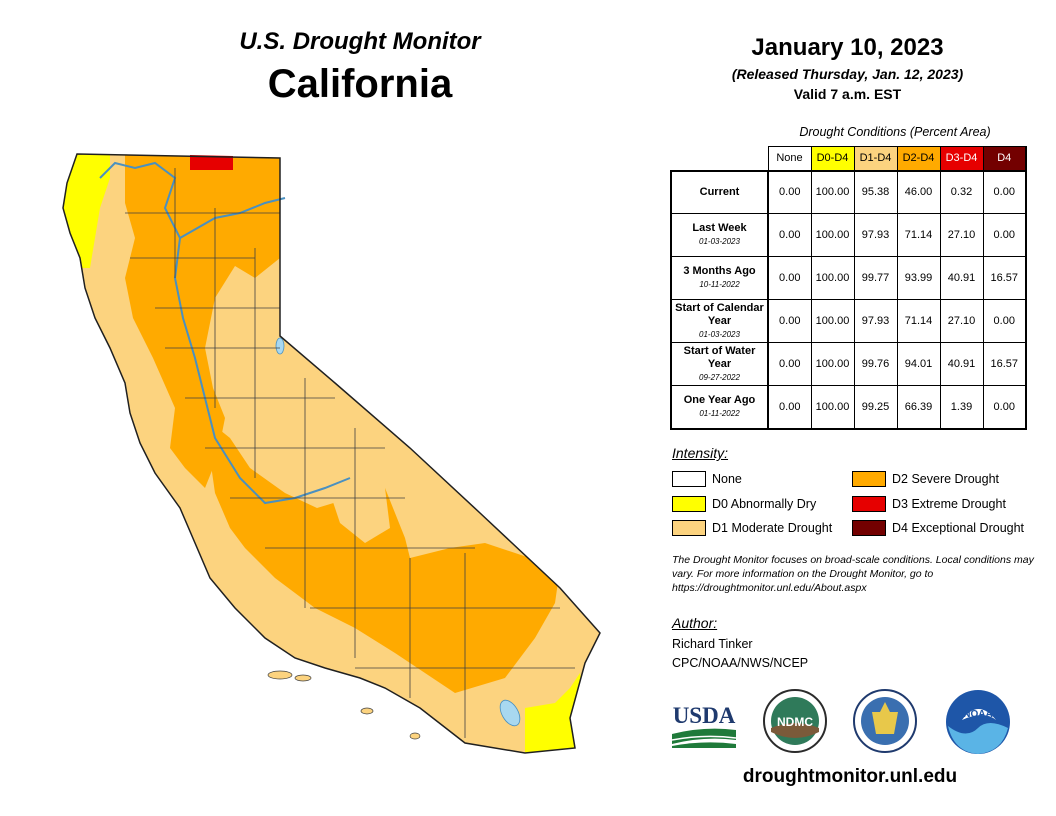 The image size is (1056, 816). Describe the element at coordinates (789, 158) in the screenshot. I see `column-header: None` at that location.